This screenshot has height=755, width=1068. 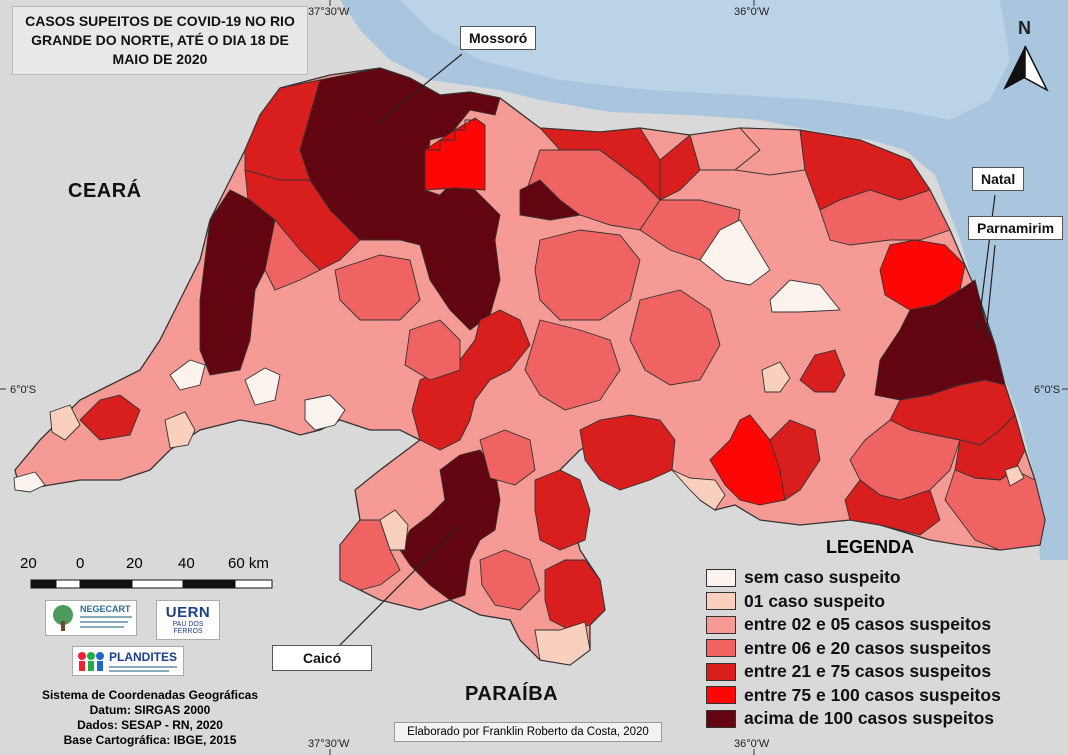 What do you see at coordinates (498, 38) in the screenshot?
I see `city-label-mossoro: Mossoró` at bounding box center [498, 38].